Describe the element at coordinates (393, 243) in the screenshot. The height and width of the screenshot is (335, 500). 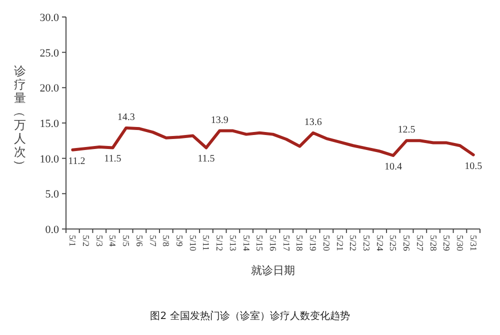
I see `x-tick-label: 5/25` at that location.